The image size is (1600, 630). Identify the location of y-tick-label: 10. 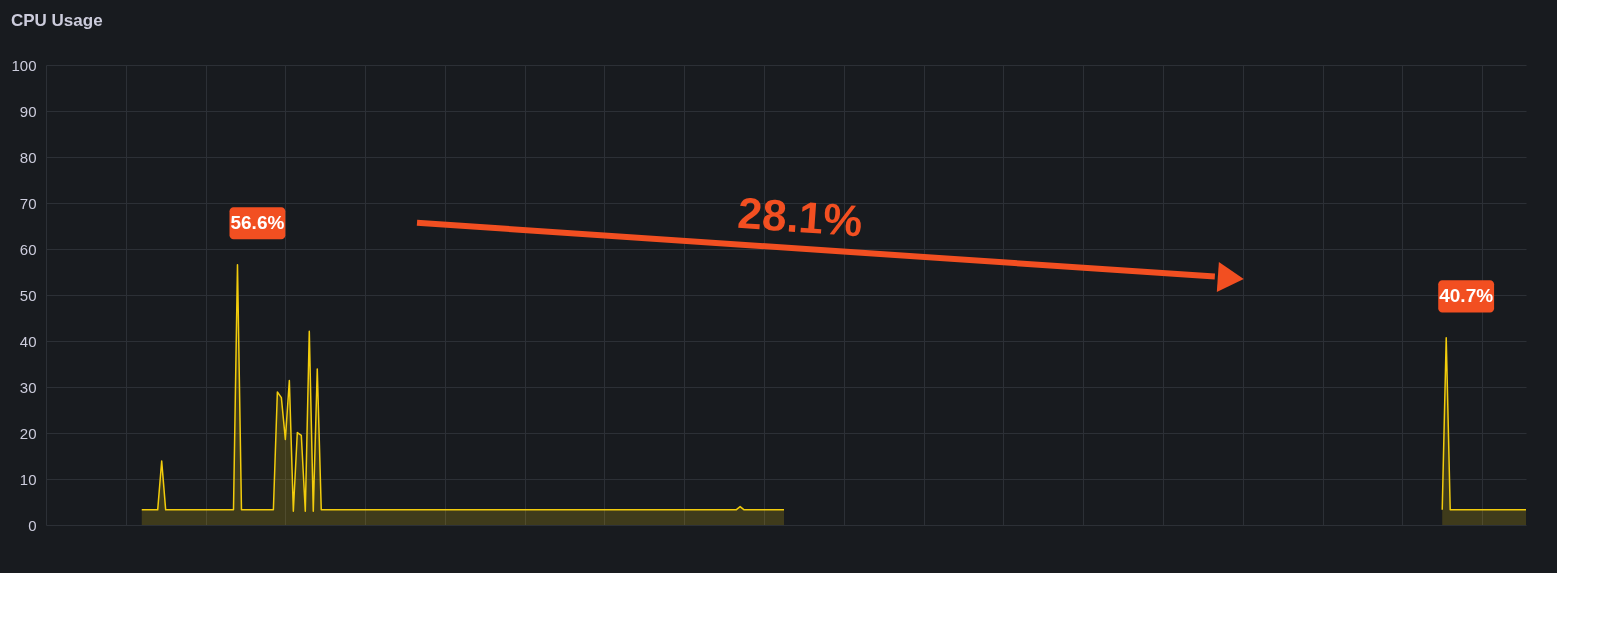
(28, 479).